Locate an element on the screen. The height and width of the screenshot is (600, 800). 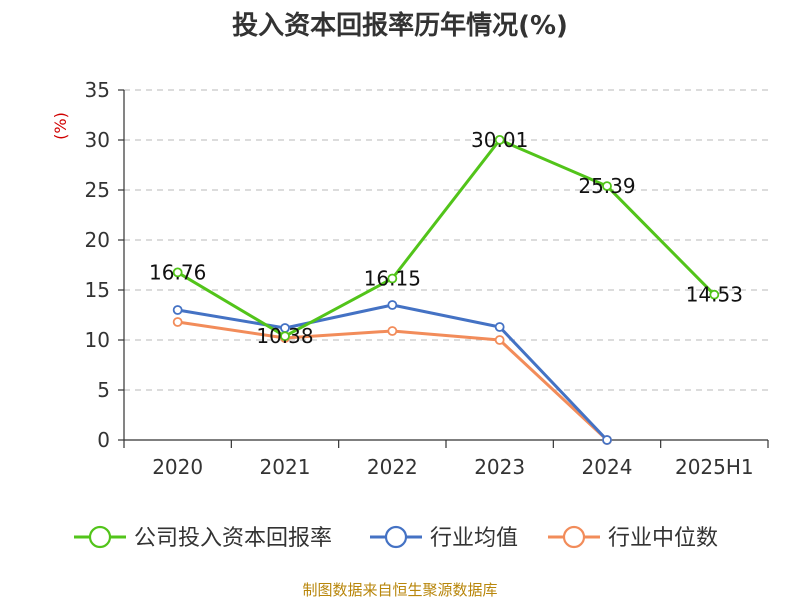
legend-label: 行业均值 is located at coordinates (474, 538).